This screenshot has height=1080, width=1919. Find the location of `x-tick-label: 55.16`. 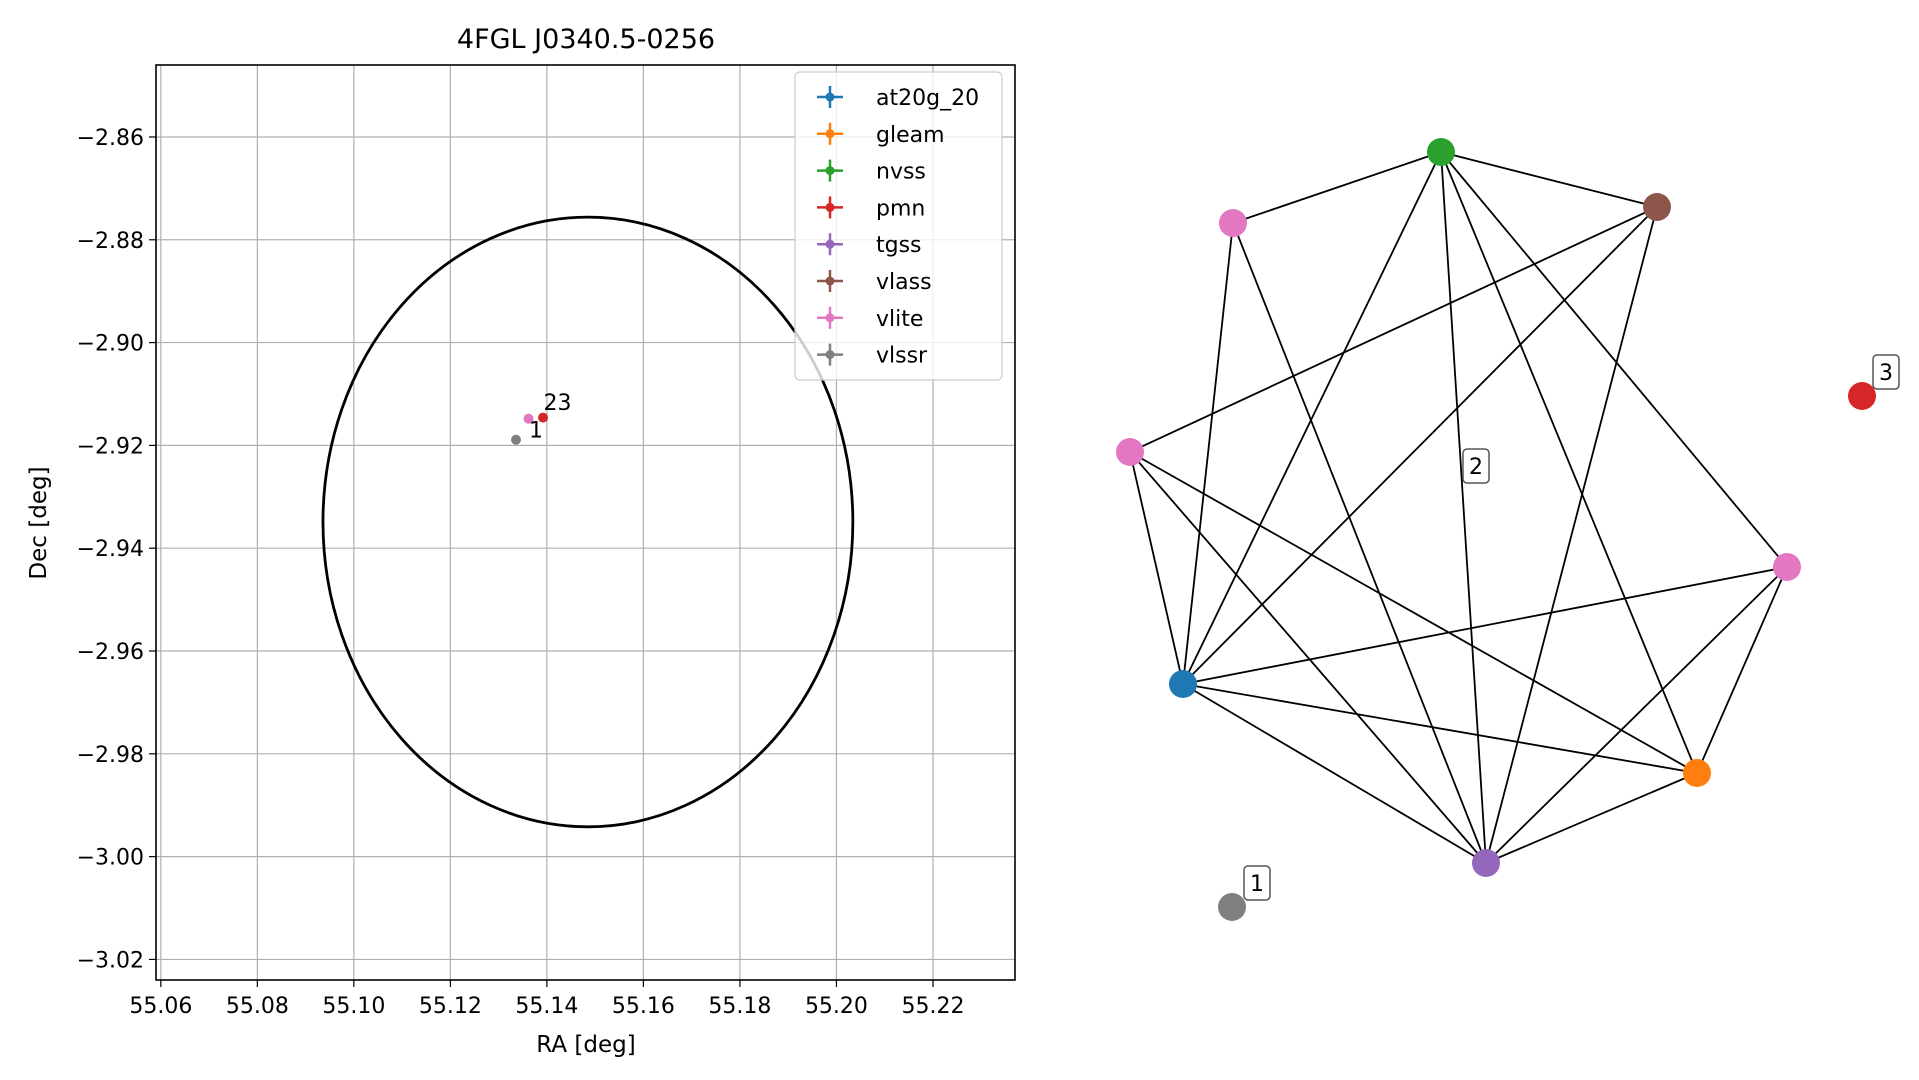

x-tick-label: 55.16 is located at coordinates (643, 1006).